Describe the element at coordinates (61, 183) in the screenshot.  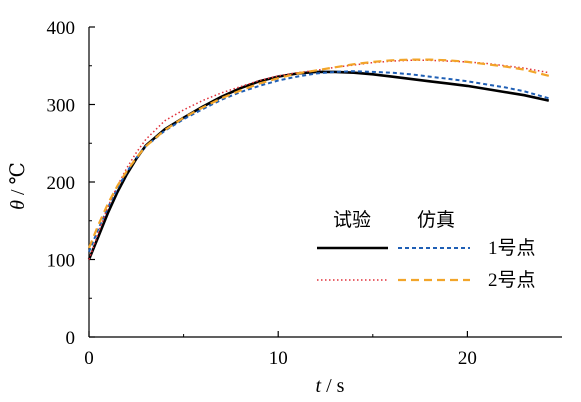
I see `y-tick-label-200: 200` at that location.